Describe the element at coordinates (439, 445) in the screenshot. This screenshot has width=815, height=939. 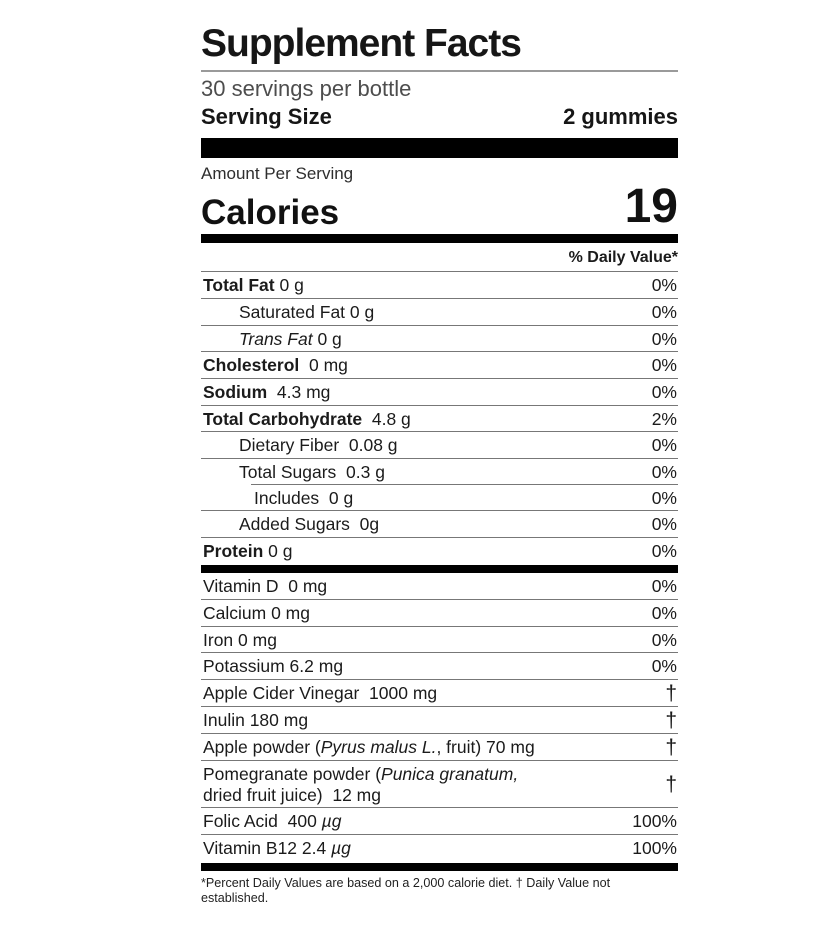
I see `nutrient-row-dietary-fiber: Dietary Fiber 0.08 g 0%` at that location.